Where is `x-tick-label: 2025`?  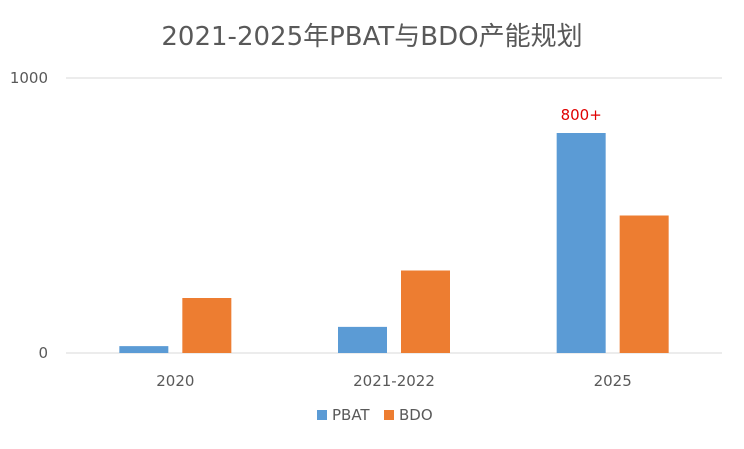
x-tick-label: 2025 is located at coordinates (613, 381).